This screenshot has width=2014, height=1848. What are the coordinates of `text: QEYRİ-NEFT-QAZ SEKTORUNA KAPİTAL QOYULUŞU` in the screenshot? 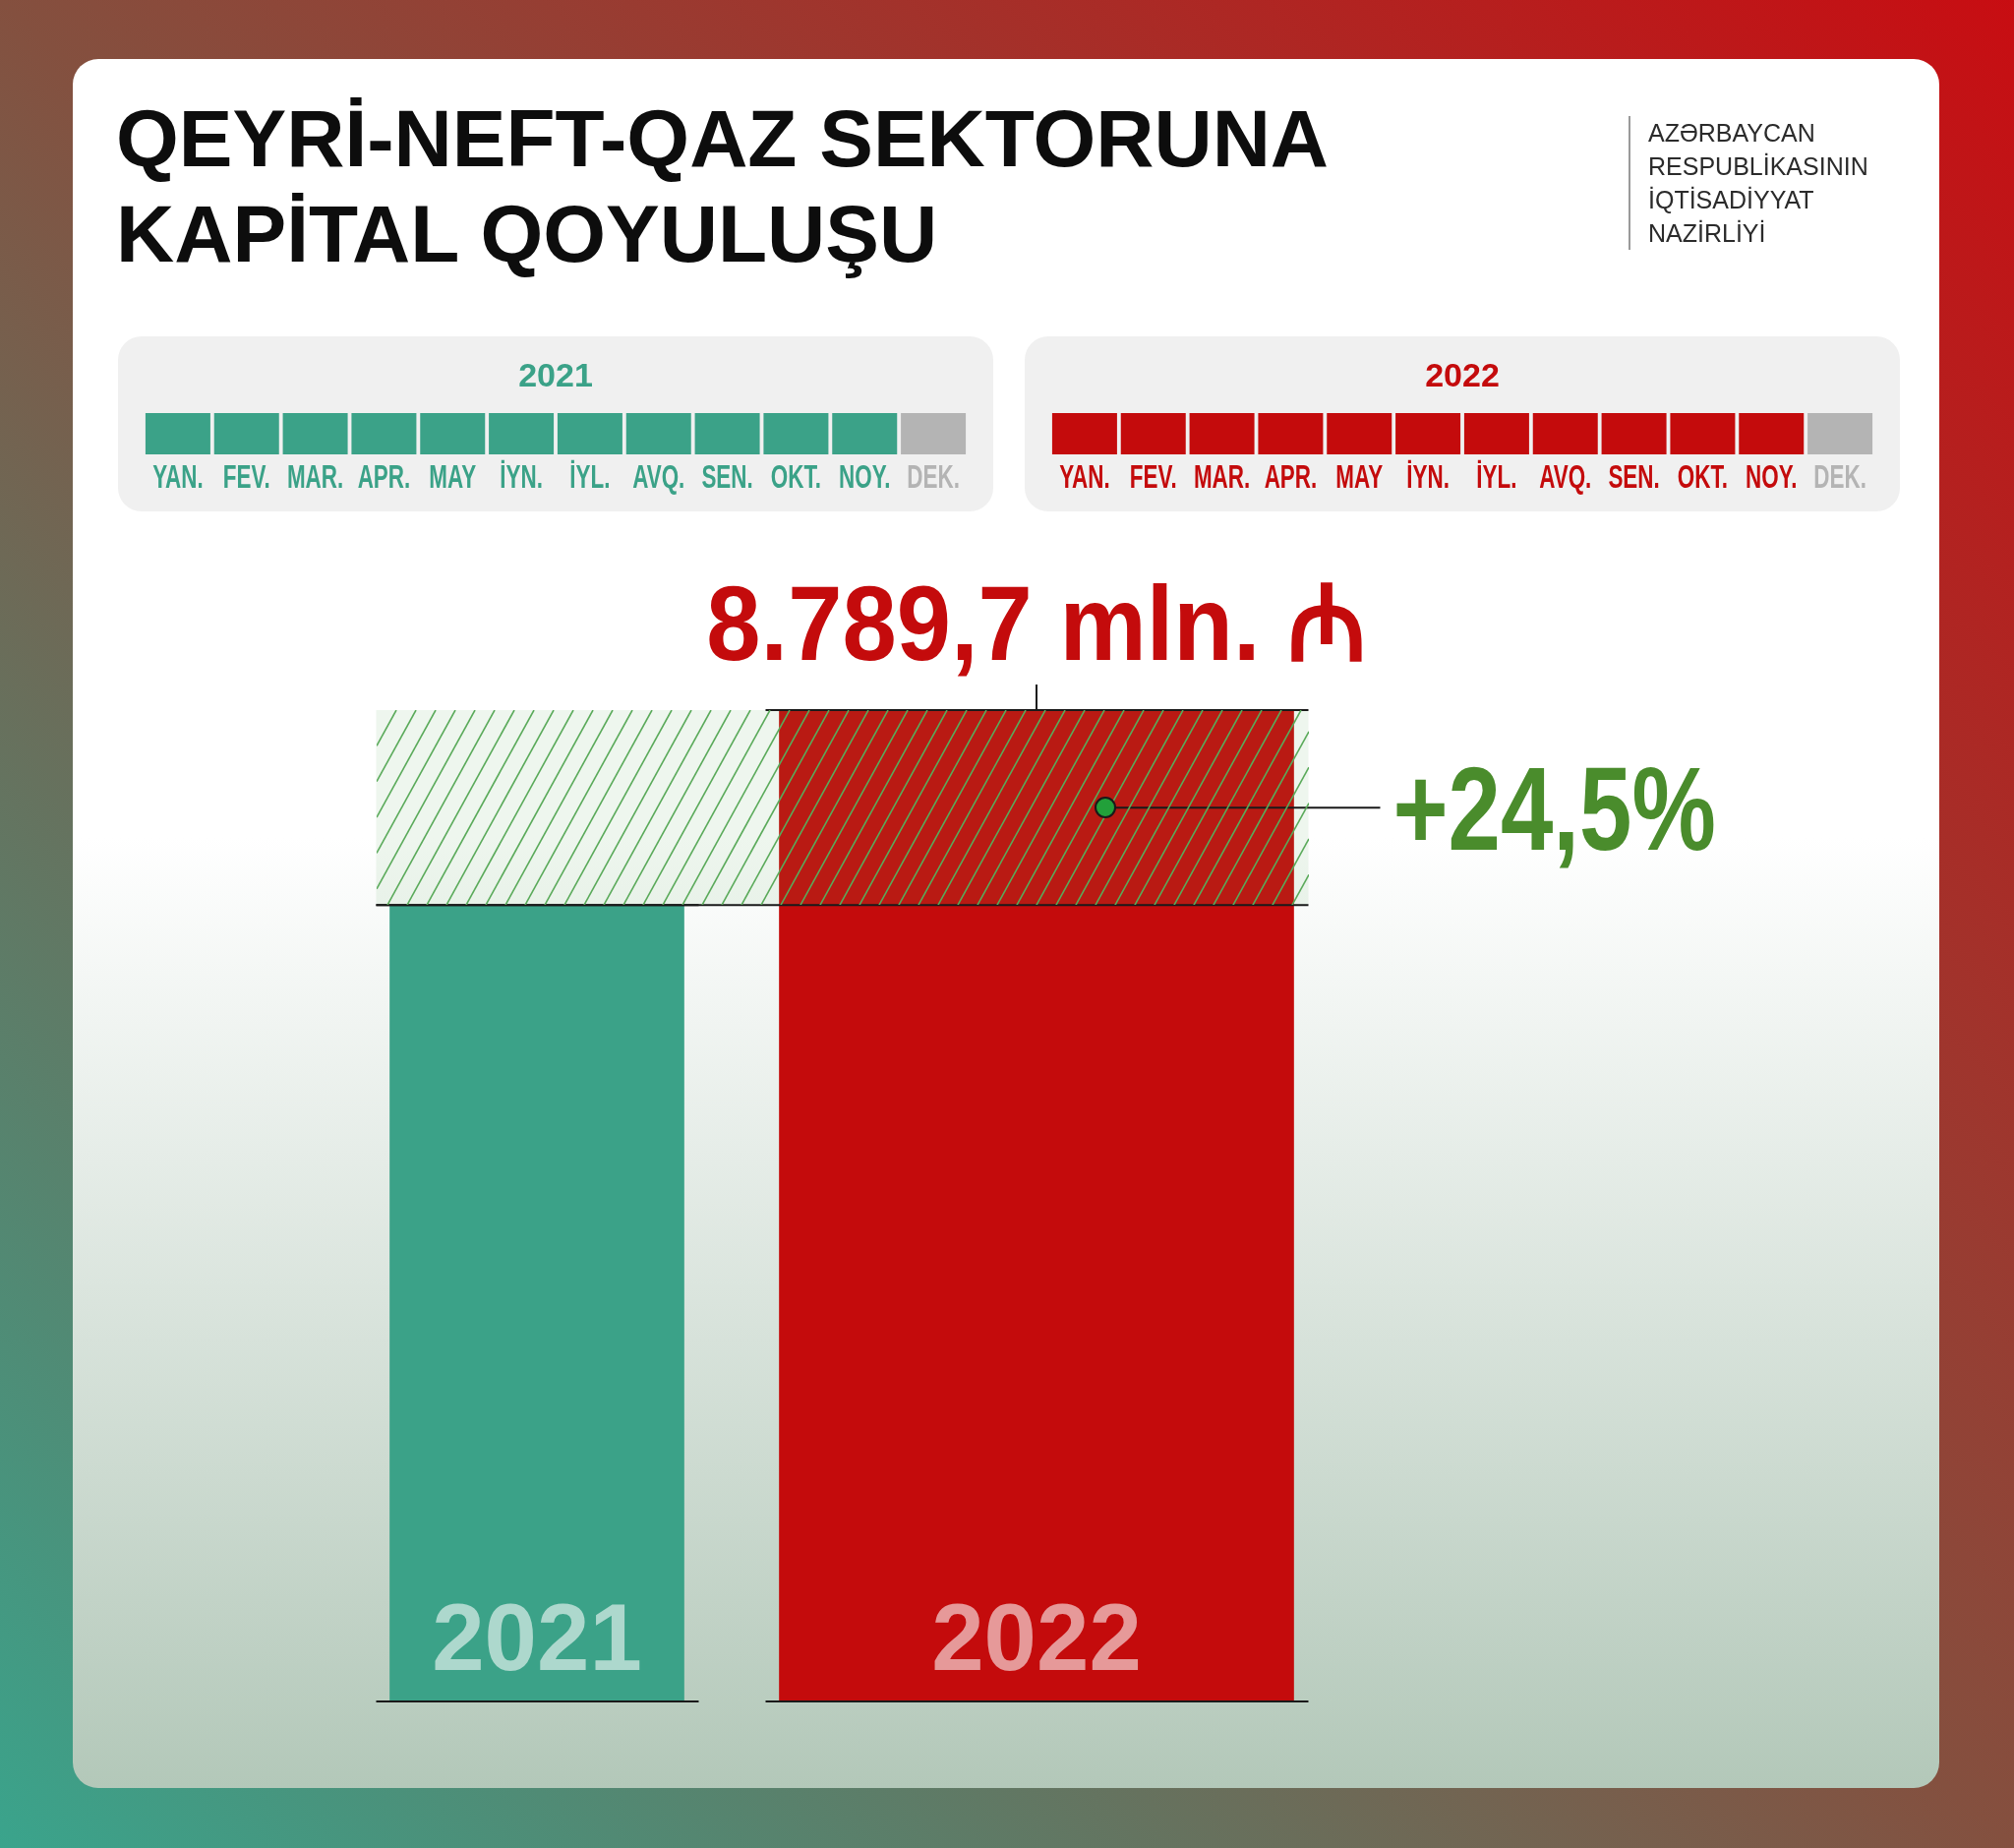 It's located at (722, 186).